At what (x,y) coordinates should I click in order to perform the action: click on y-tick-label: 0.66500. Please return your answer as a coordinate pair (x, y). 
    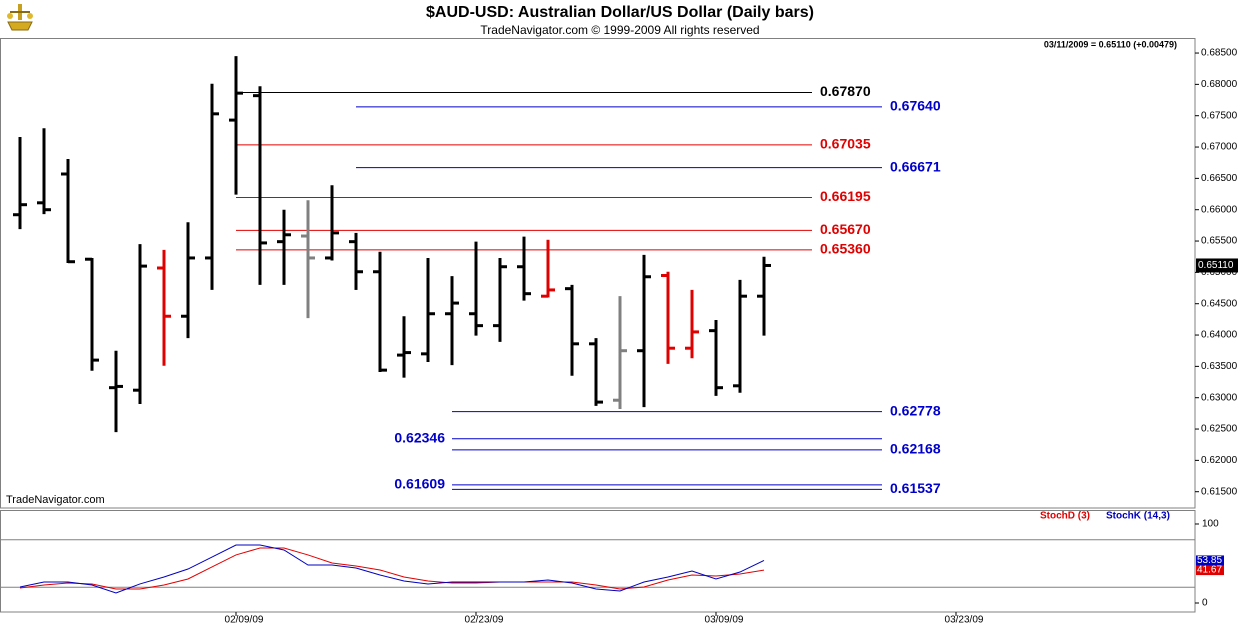
    Looking at the image, I should click on (1219, 178).